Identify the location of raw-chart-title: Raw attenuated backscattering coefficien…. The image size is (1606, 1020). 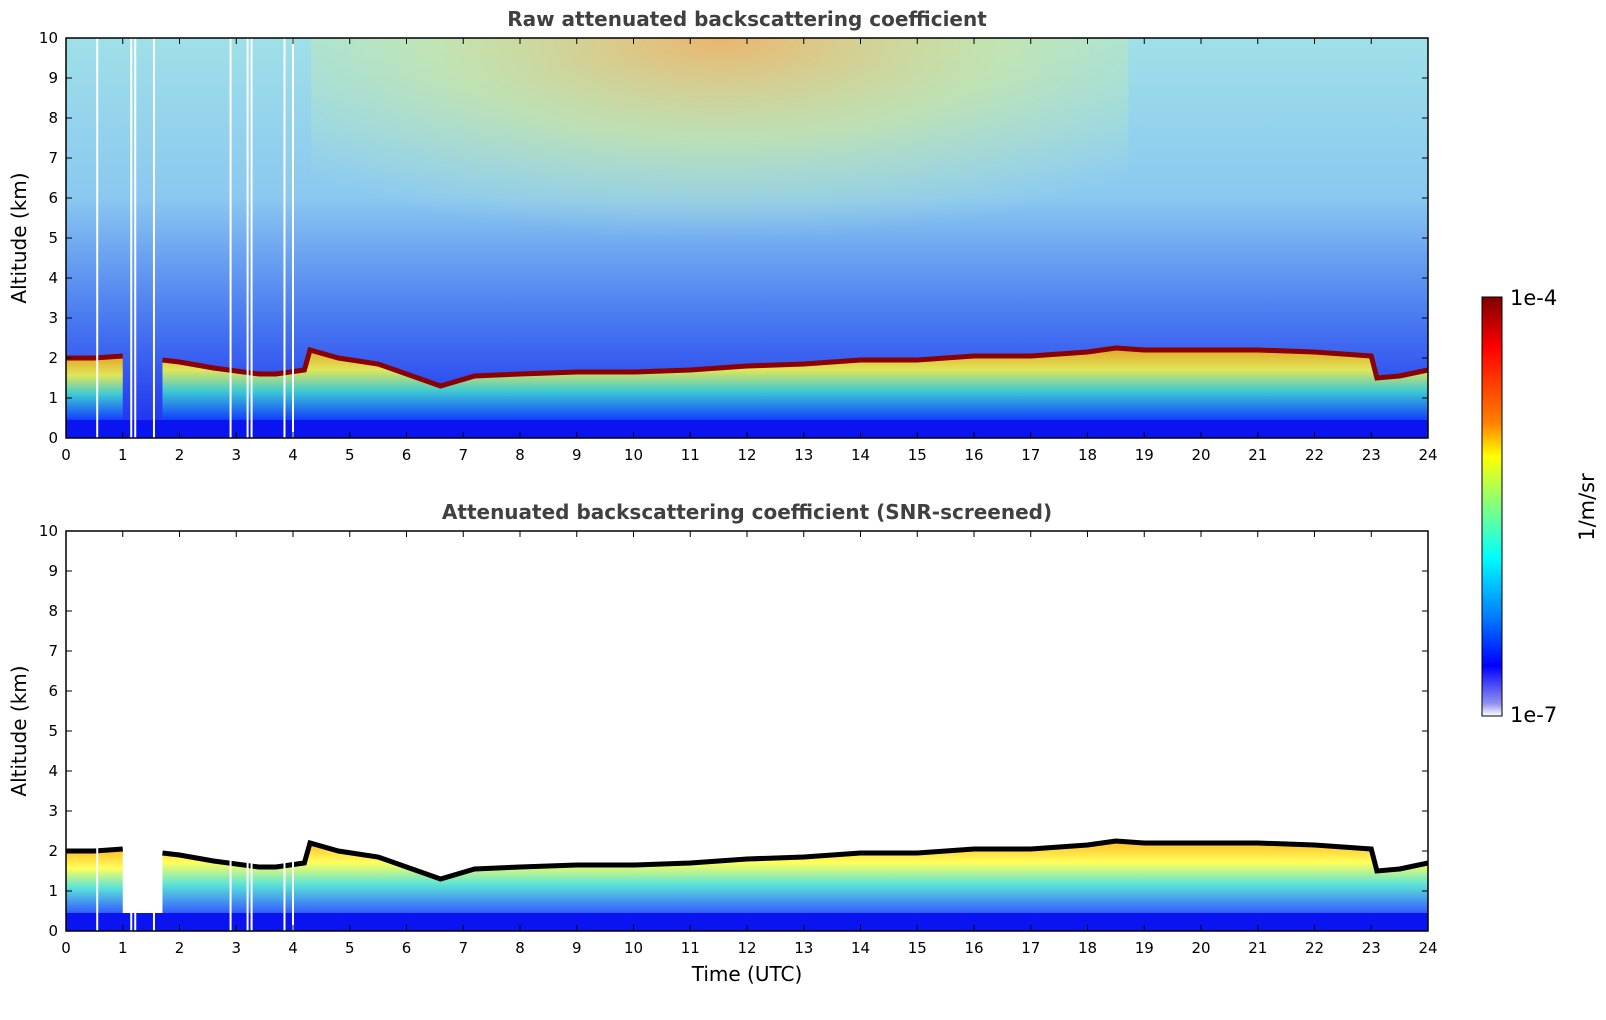
(747, 19).